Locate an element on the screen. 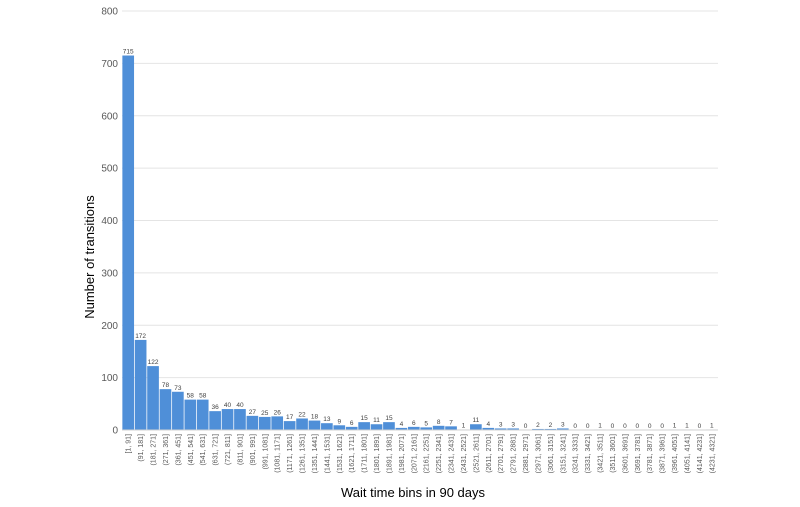 This screenshot has width=800, height=507. data-label: 122 is located at coordinates (153, 362).